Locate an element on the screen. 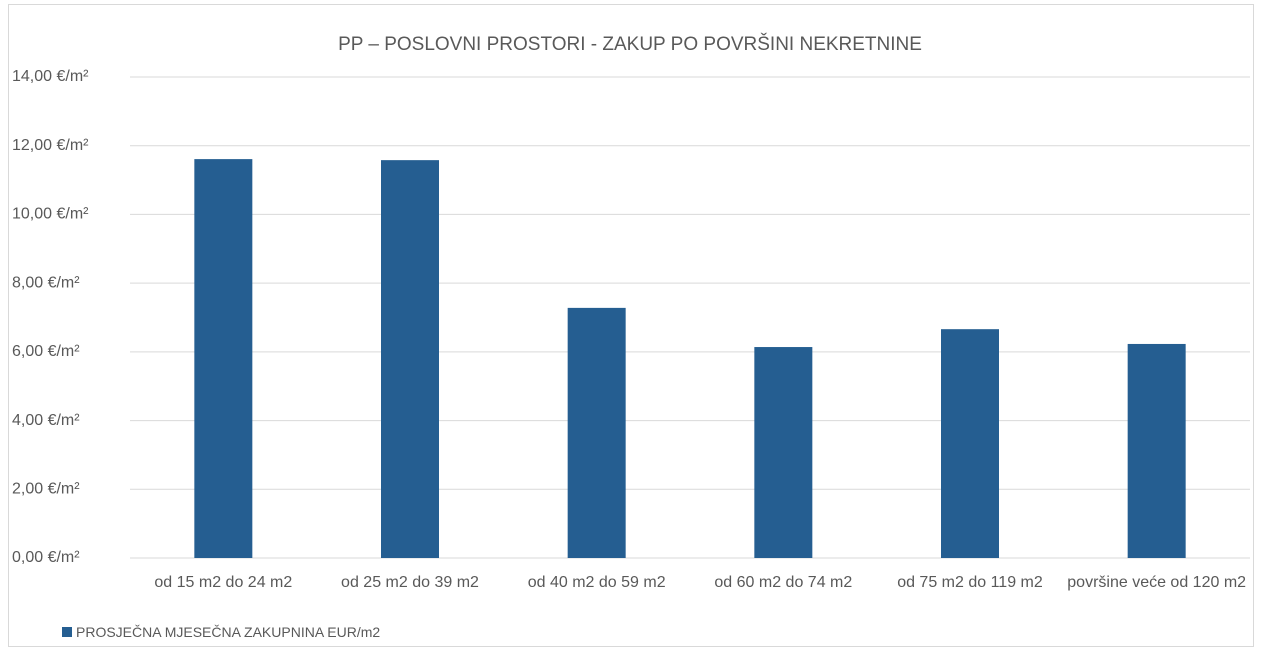 The image size is (1262, 652). y-tick-label: 8,00 €/m² is located at coordinates (46, 282).